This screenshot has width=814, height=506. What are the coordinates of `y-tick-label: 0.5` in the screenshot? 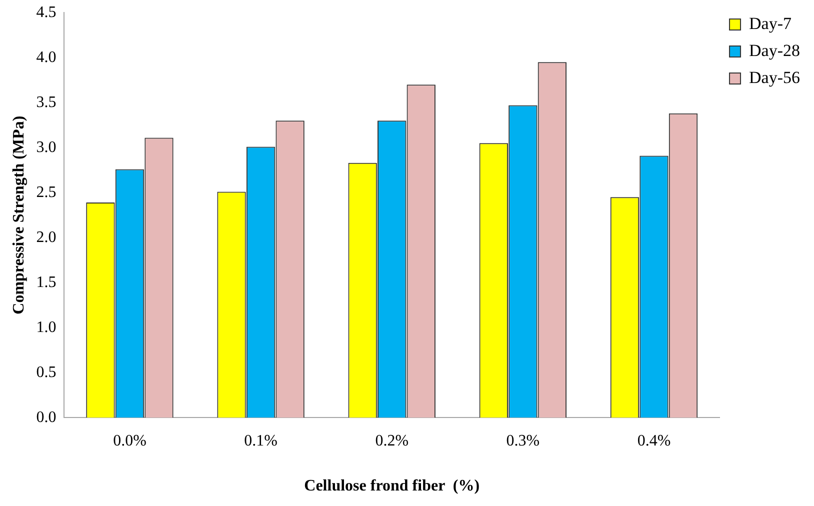 It's located at (46, 372).